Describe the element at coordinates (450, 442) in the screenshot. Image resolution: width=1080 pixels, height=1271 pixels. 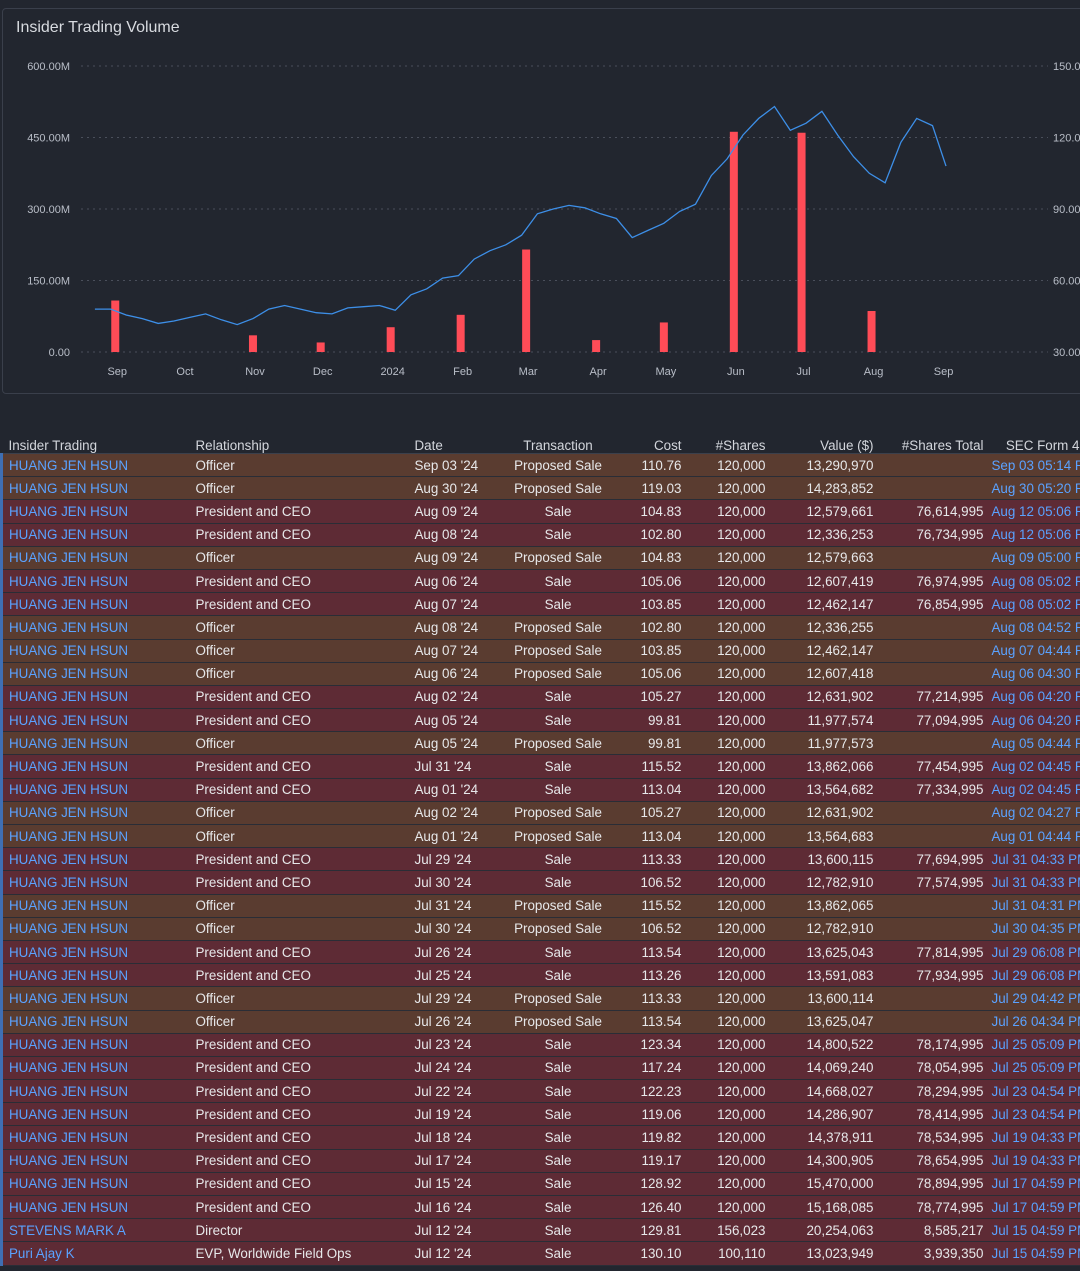
I see `col-header-date: Date` at that location.